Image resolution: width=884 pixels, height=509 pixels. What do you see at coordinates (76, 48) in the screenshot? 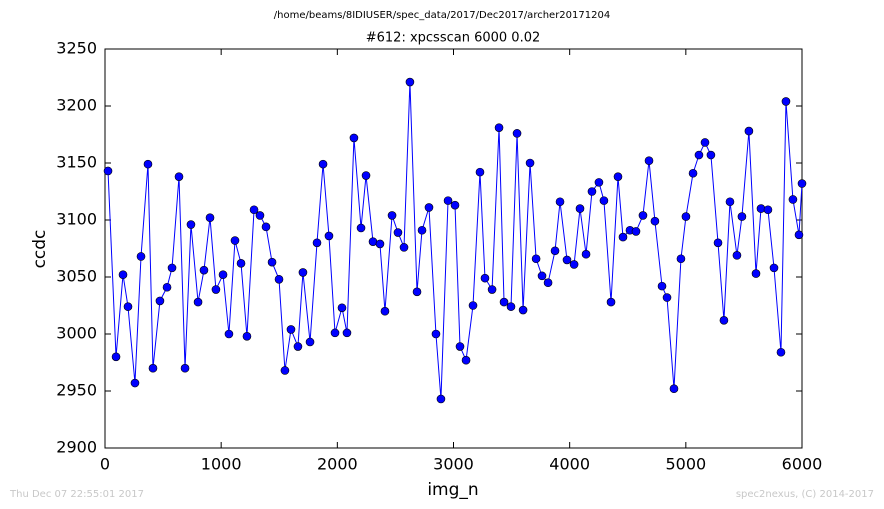
I see `y-tick-label: 3250` at bounding box center [76, 48].